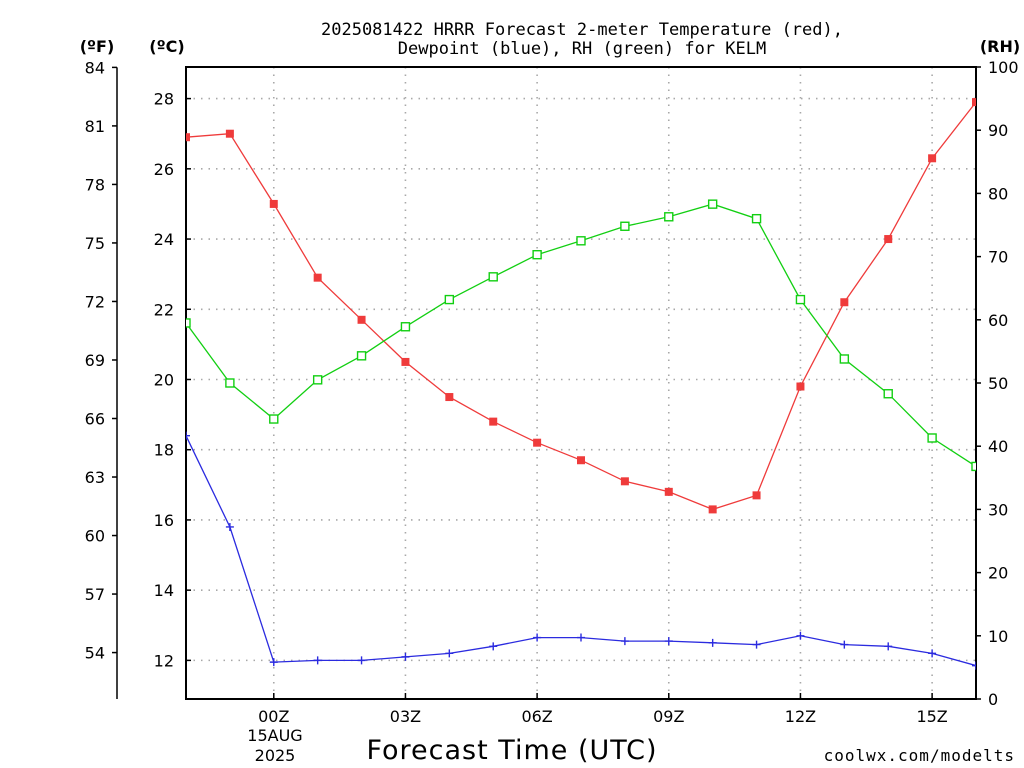 This screenshot has height=768, width=1024. I want to click on fahrenheit-tick-label: 69, so click(95, 360).